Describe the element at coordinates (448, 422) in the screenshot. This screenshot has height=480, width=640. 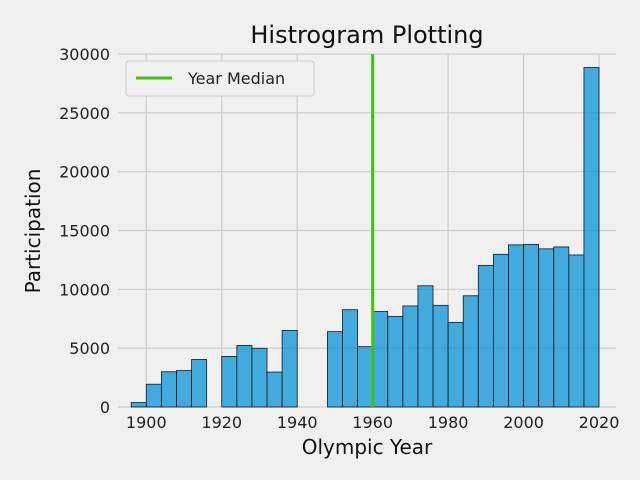
I see `x-tick-label: 1980` at that location.